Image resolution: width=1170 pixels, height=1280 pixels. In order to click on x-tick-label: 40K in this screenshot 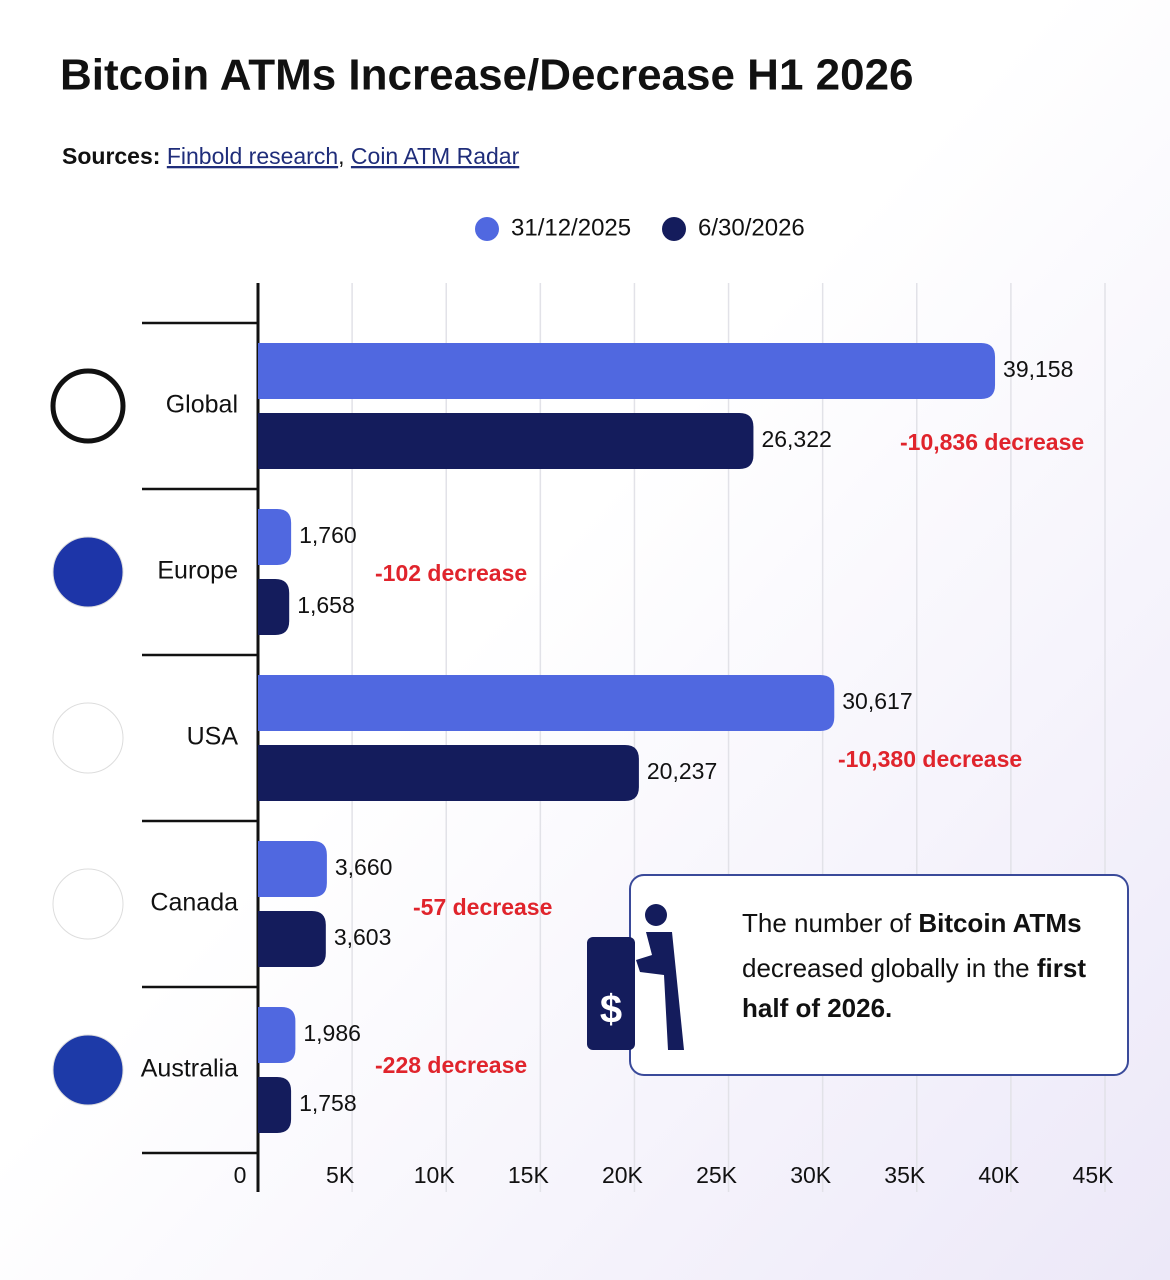, I will do `click(999, 1175)`.